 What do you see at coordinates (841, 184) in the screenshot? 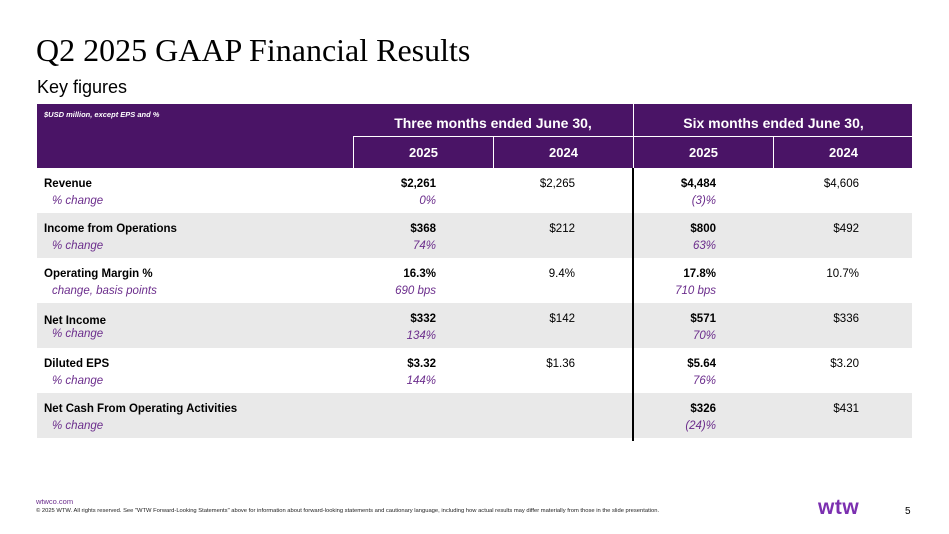
I see `value-cell: $4,606` at bounding box center [841, 184].